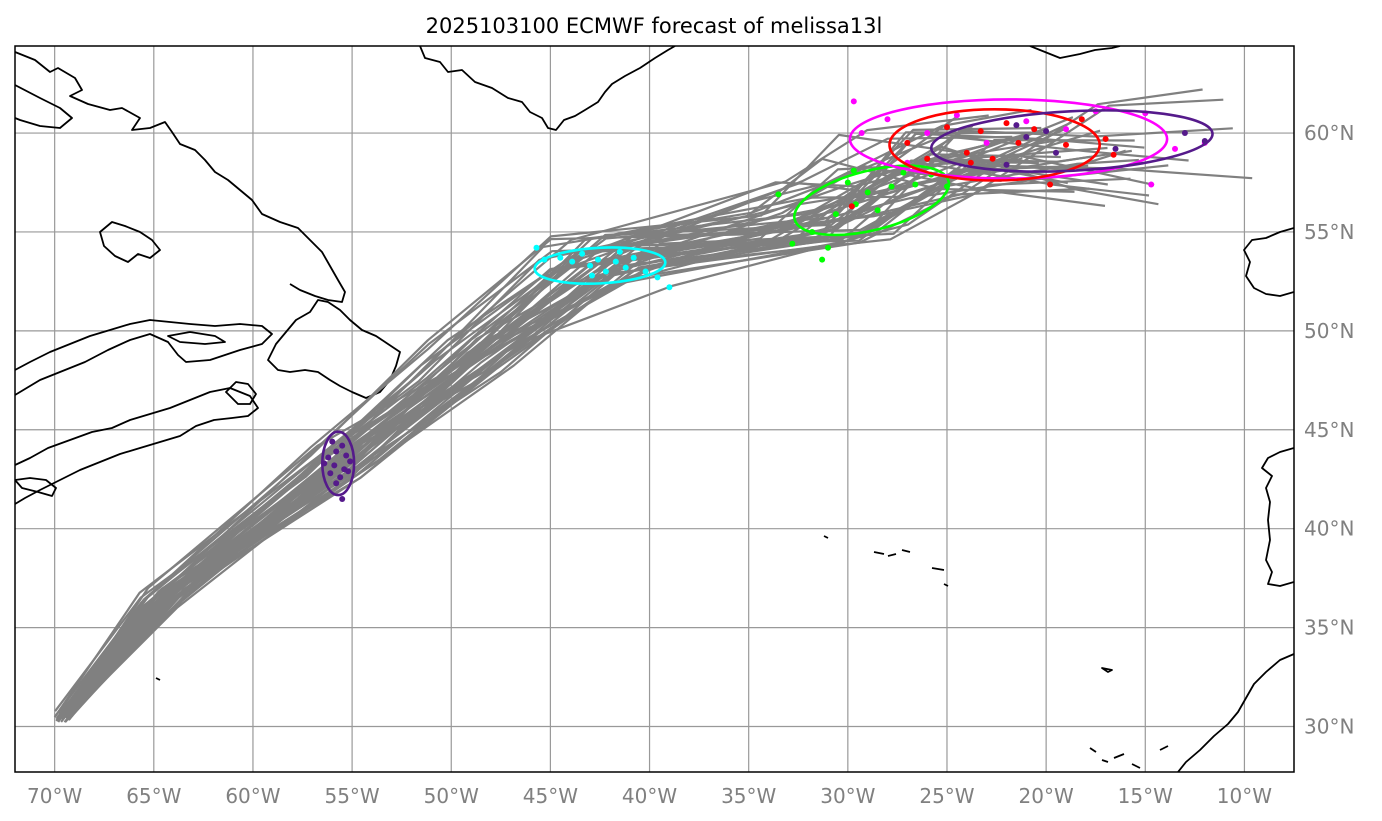 Image resolution: width=1382 pixels, height=821 pixels. I want to click on map-title: 2025103100 ECMWF forecast of melissa13l, so click(654, 26).